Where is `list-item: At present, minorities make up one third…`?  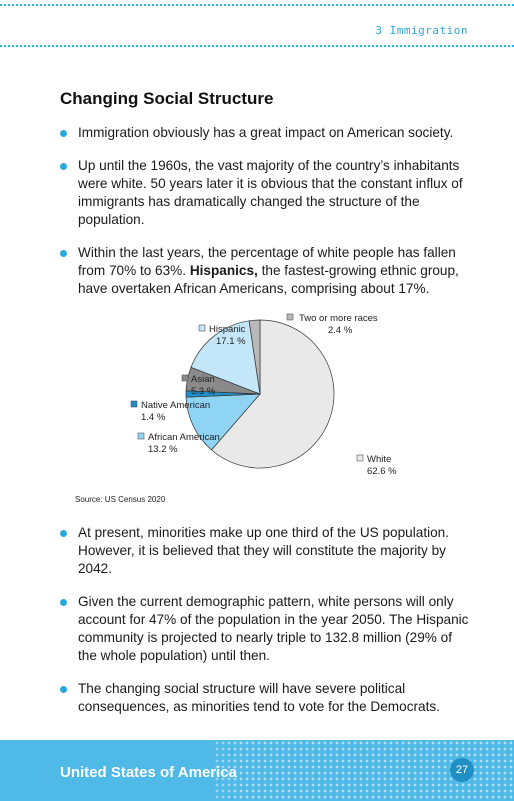 list-item: At present, minorities make up one third… is located at coordinates (265, 551).